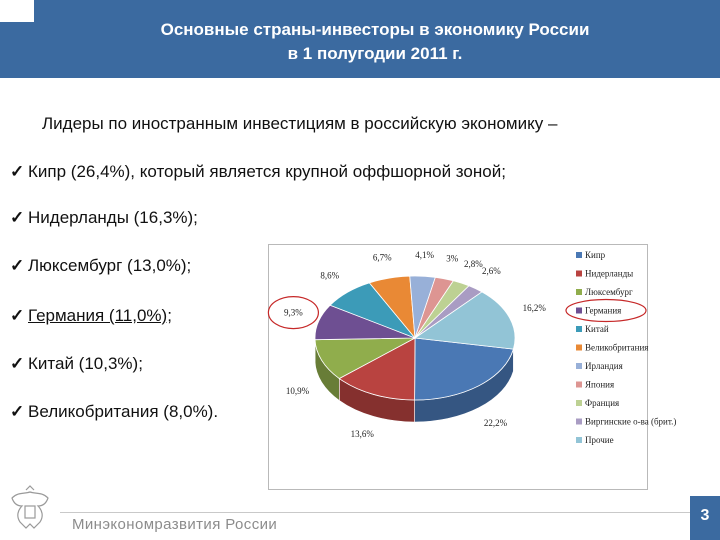 The height and width of the screenshot is (540, 720). I want to click on pie-data-label: 2,8%, so click(473, 264).